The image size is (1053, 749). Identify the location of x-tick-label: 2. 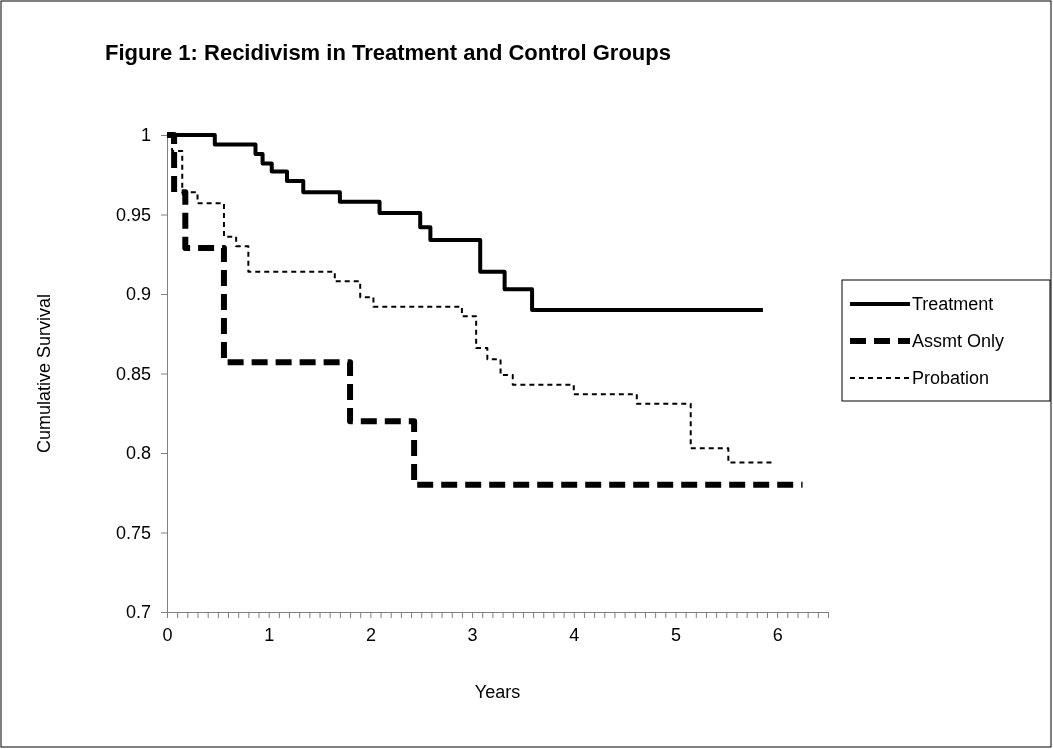
(370, 634).